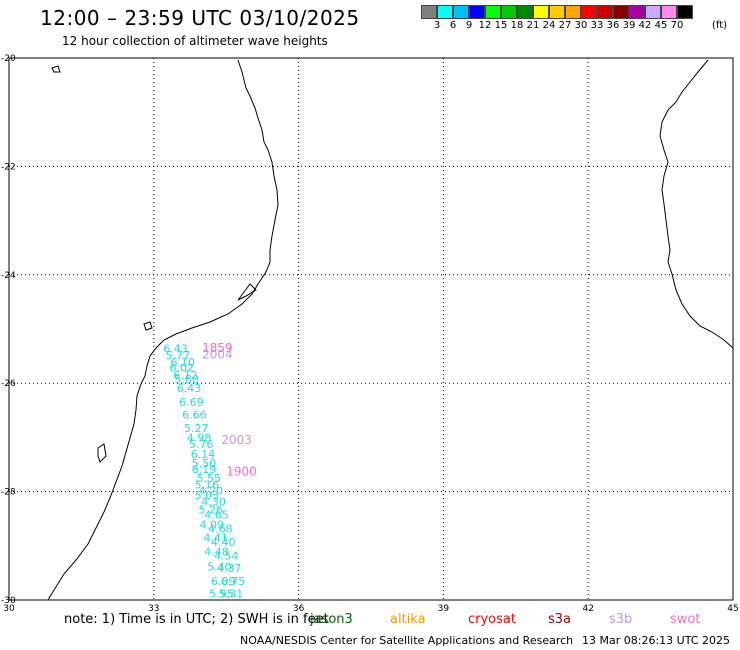  Describe the element at coordinates (153, 609) in the screenshot. I see `x-tick-label: 33` at that location.